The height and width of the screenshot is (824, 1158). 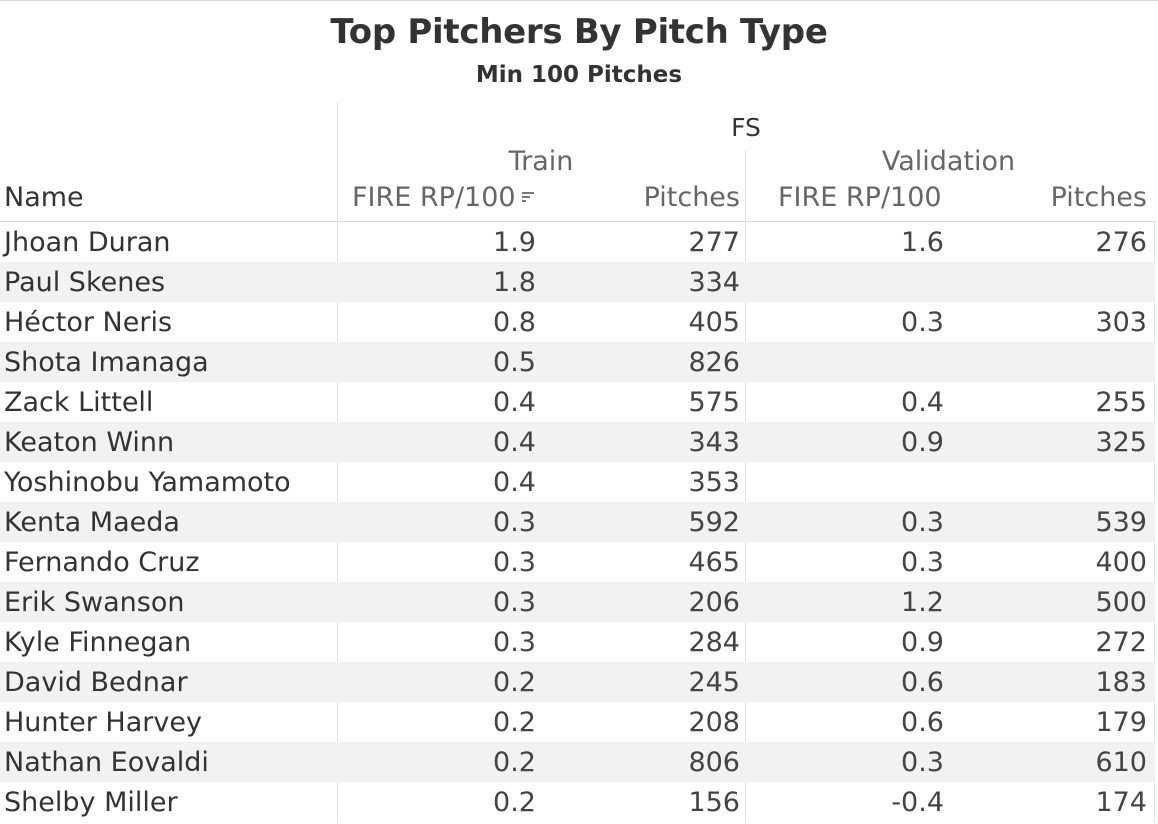 I want to click on train-pitches-value: 465, so click(x=714, y=562).